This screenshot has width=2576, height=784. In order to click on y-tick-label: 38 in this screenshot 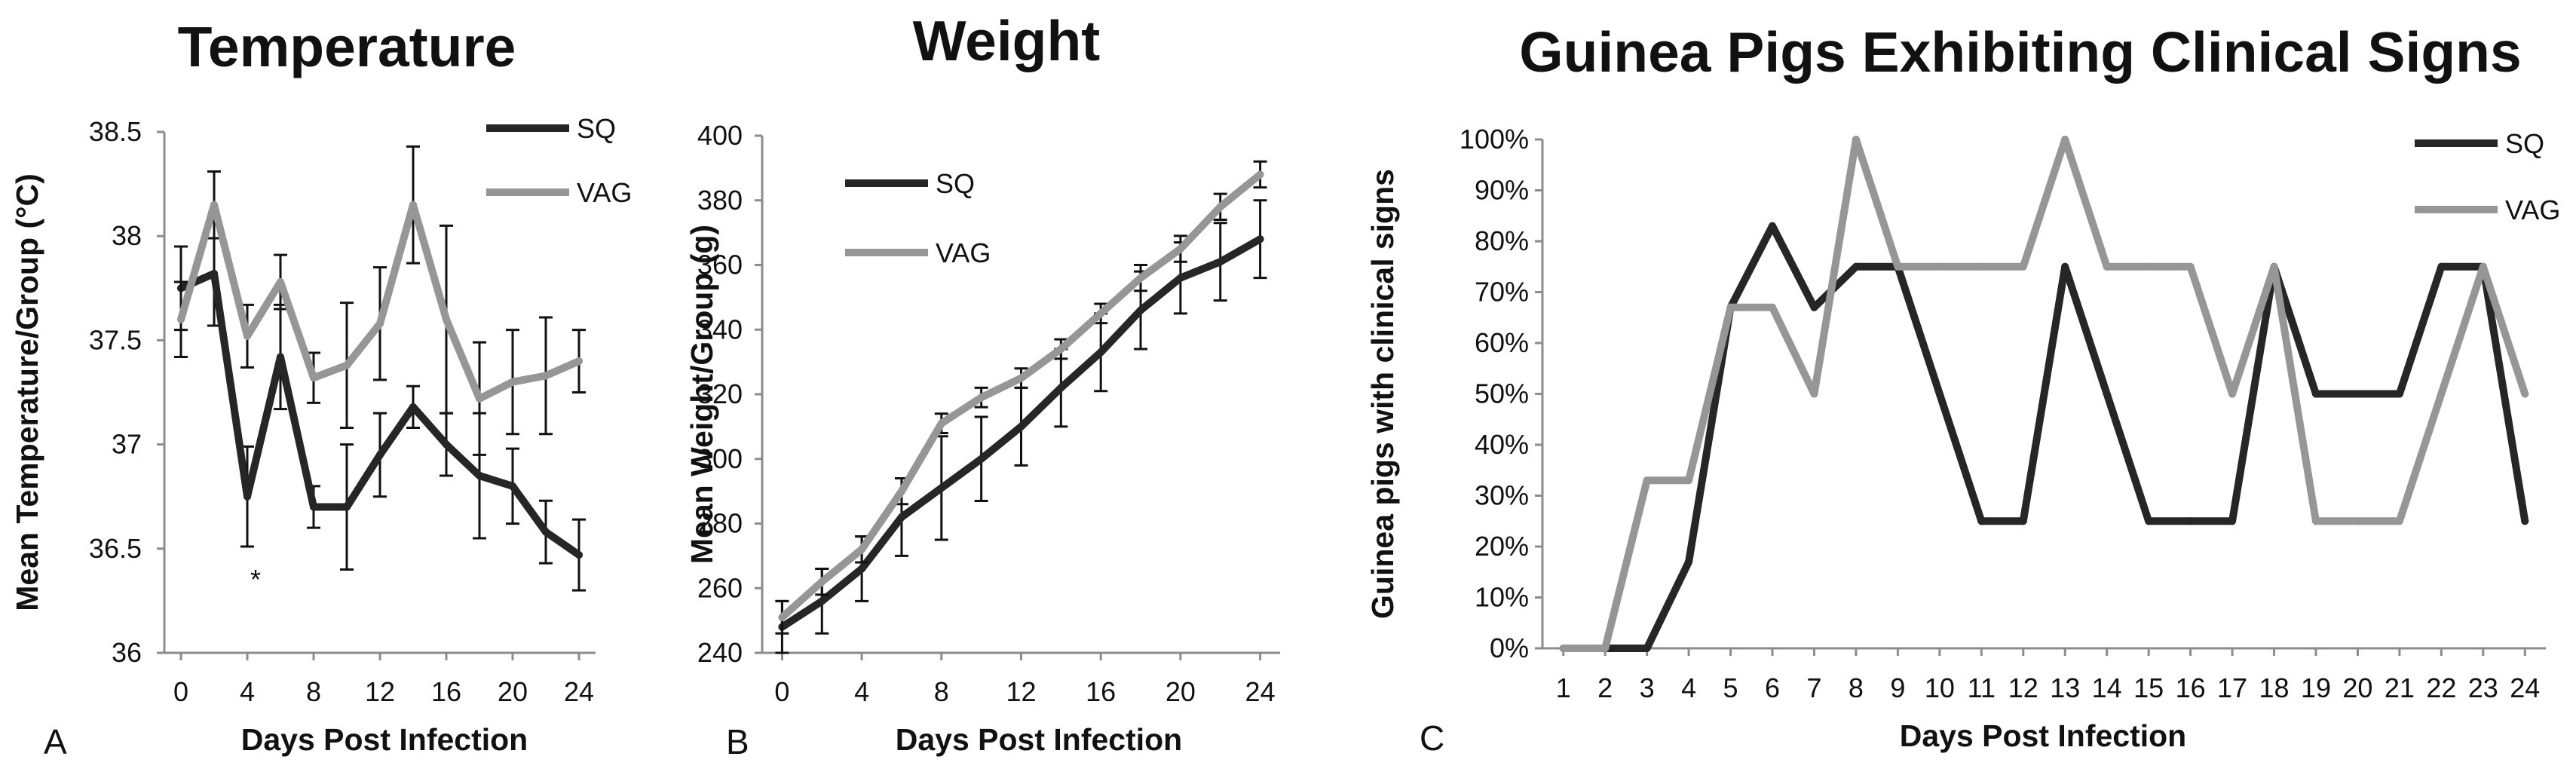, I will do `click(127, 235)`.